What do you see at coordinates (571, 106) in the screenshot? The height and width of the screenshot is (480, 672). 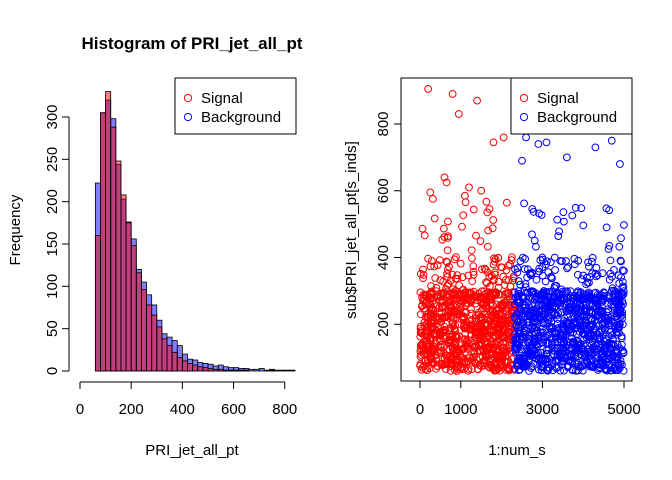 I see `legend-box` at bounding box center [571, 106].